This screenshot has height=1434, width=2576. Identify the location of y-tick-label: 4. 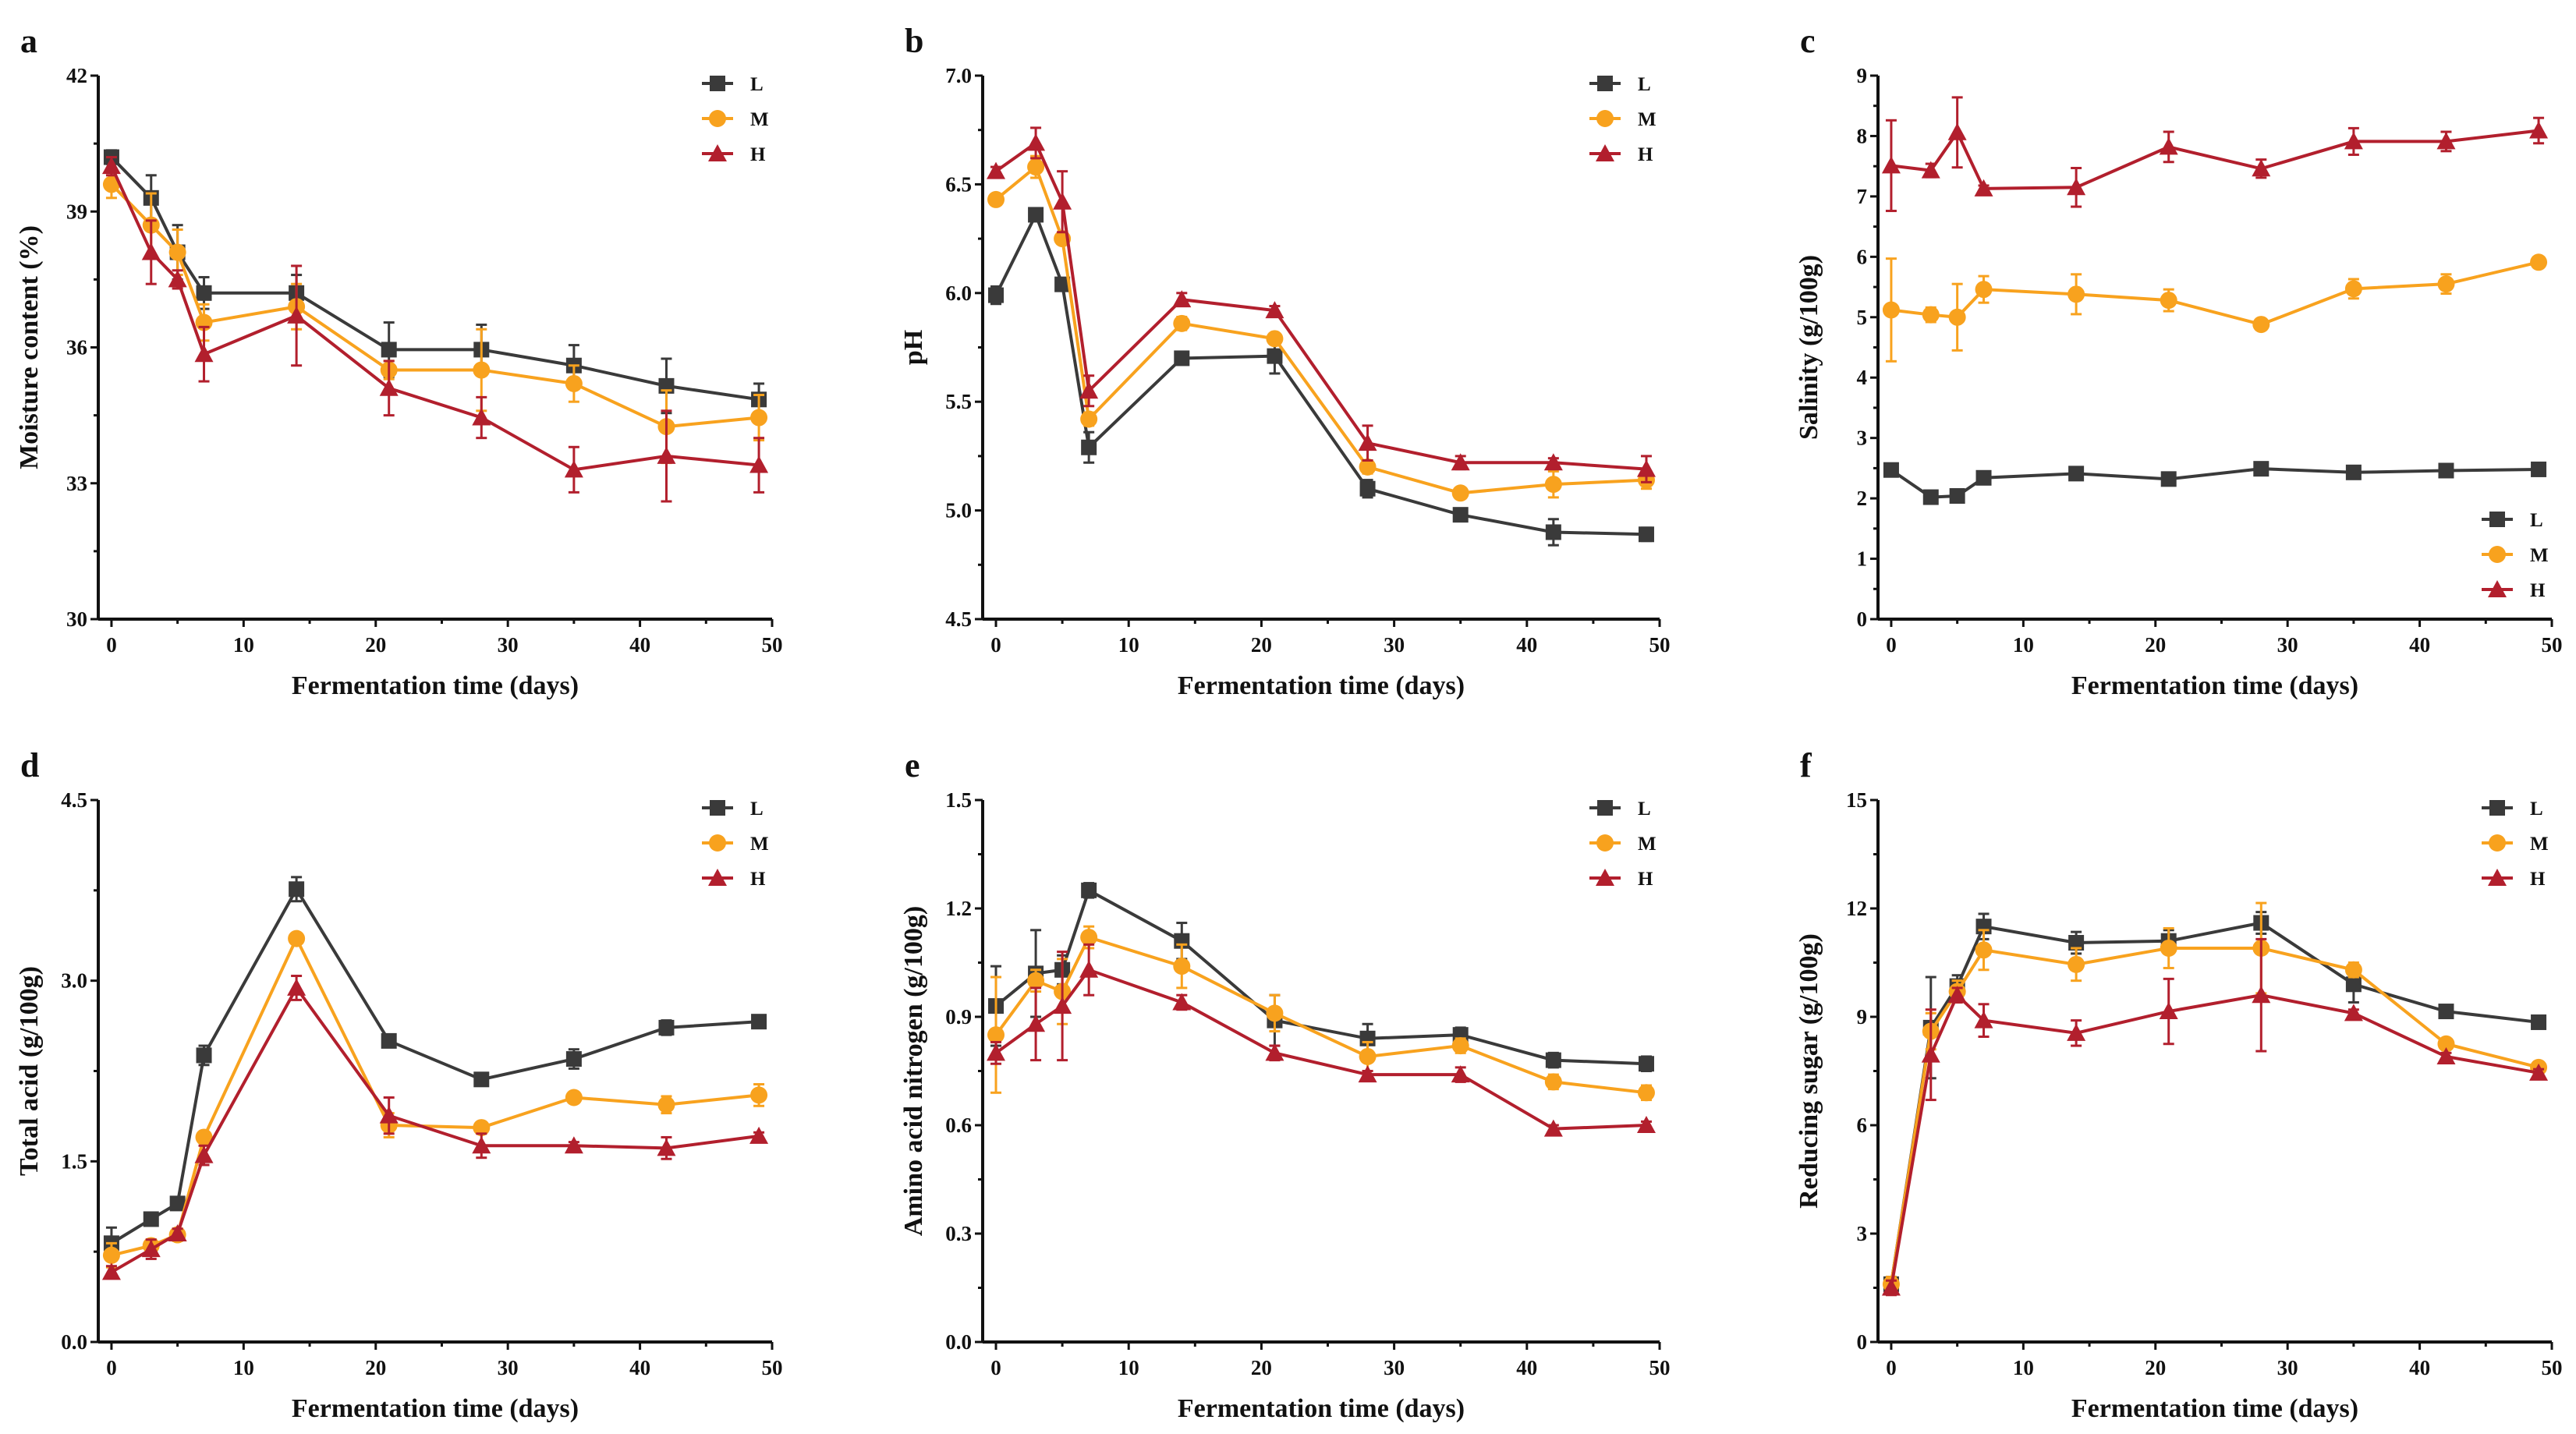
(1862, 378).